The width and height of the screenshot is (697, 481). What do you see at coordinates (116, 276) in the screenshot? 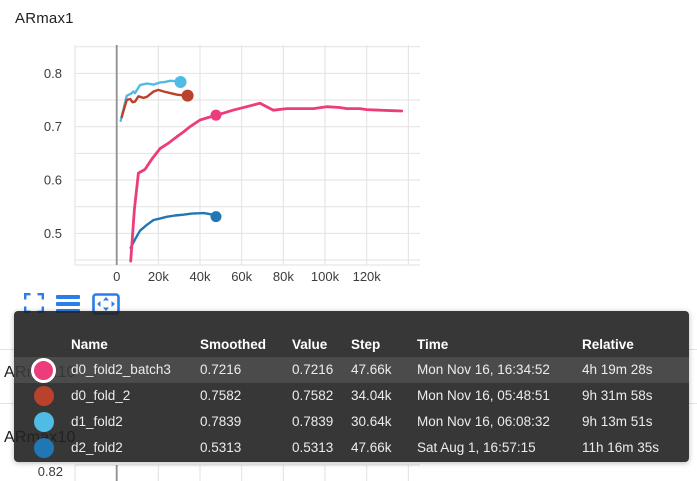
I see `svg-text: 0` at bounding box center [116, 276].